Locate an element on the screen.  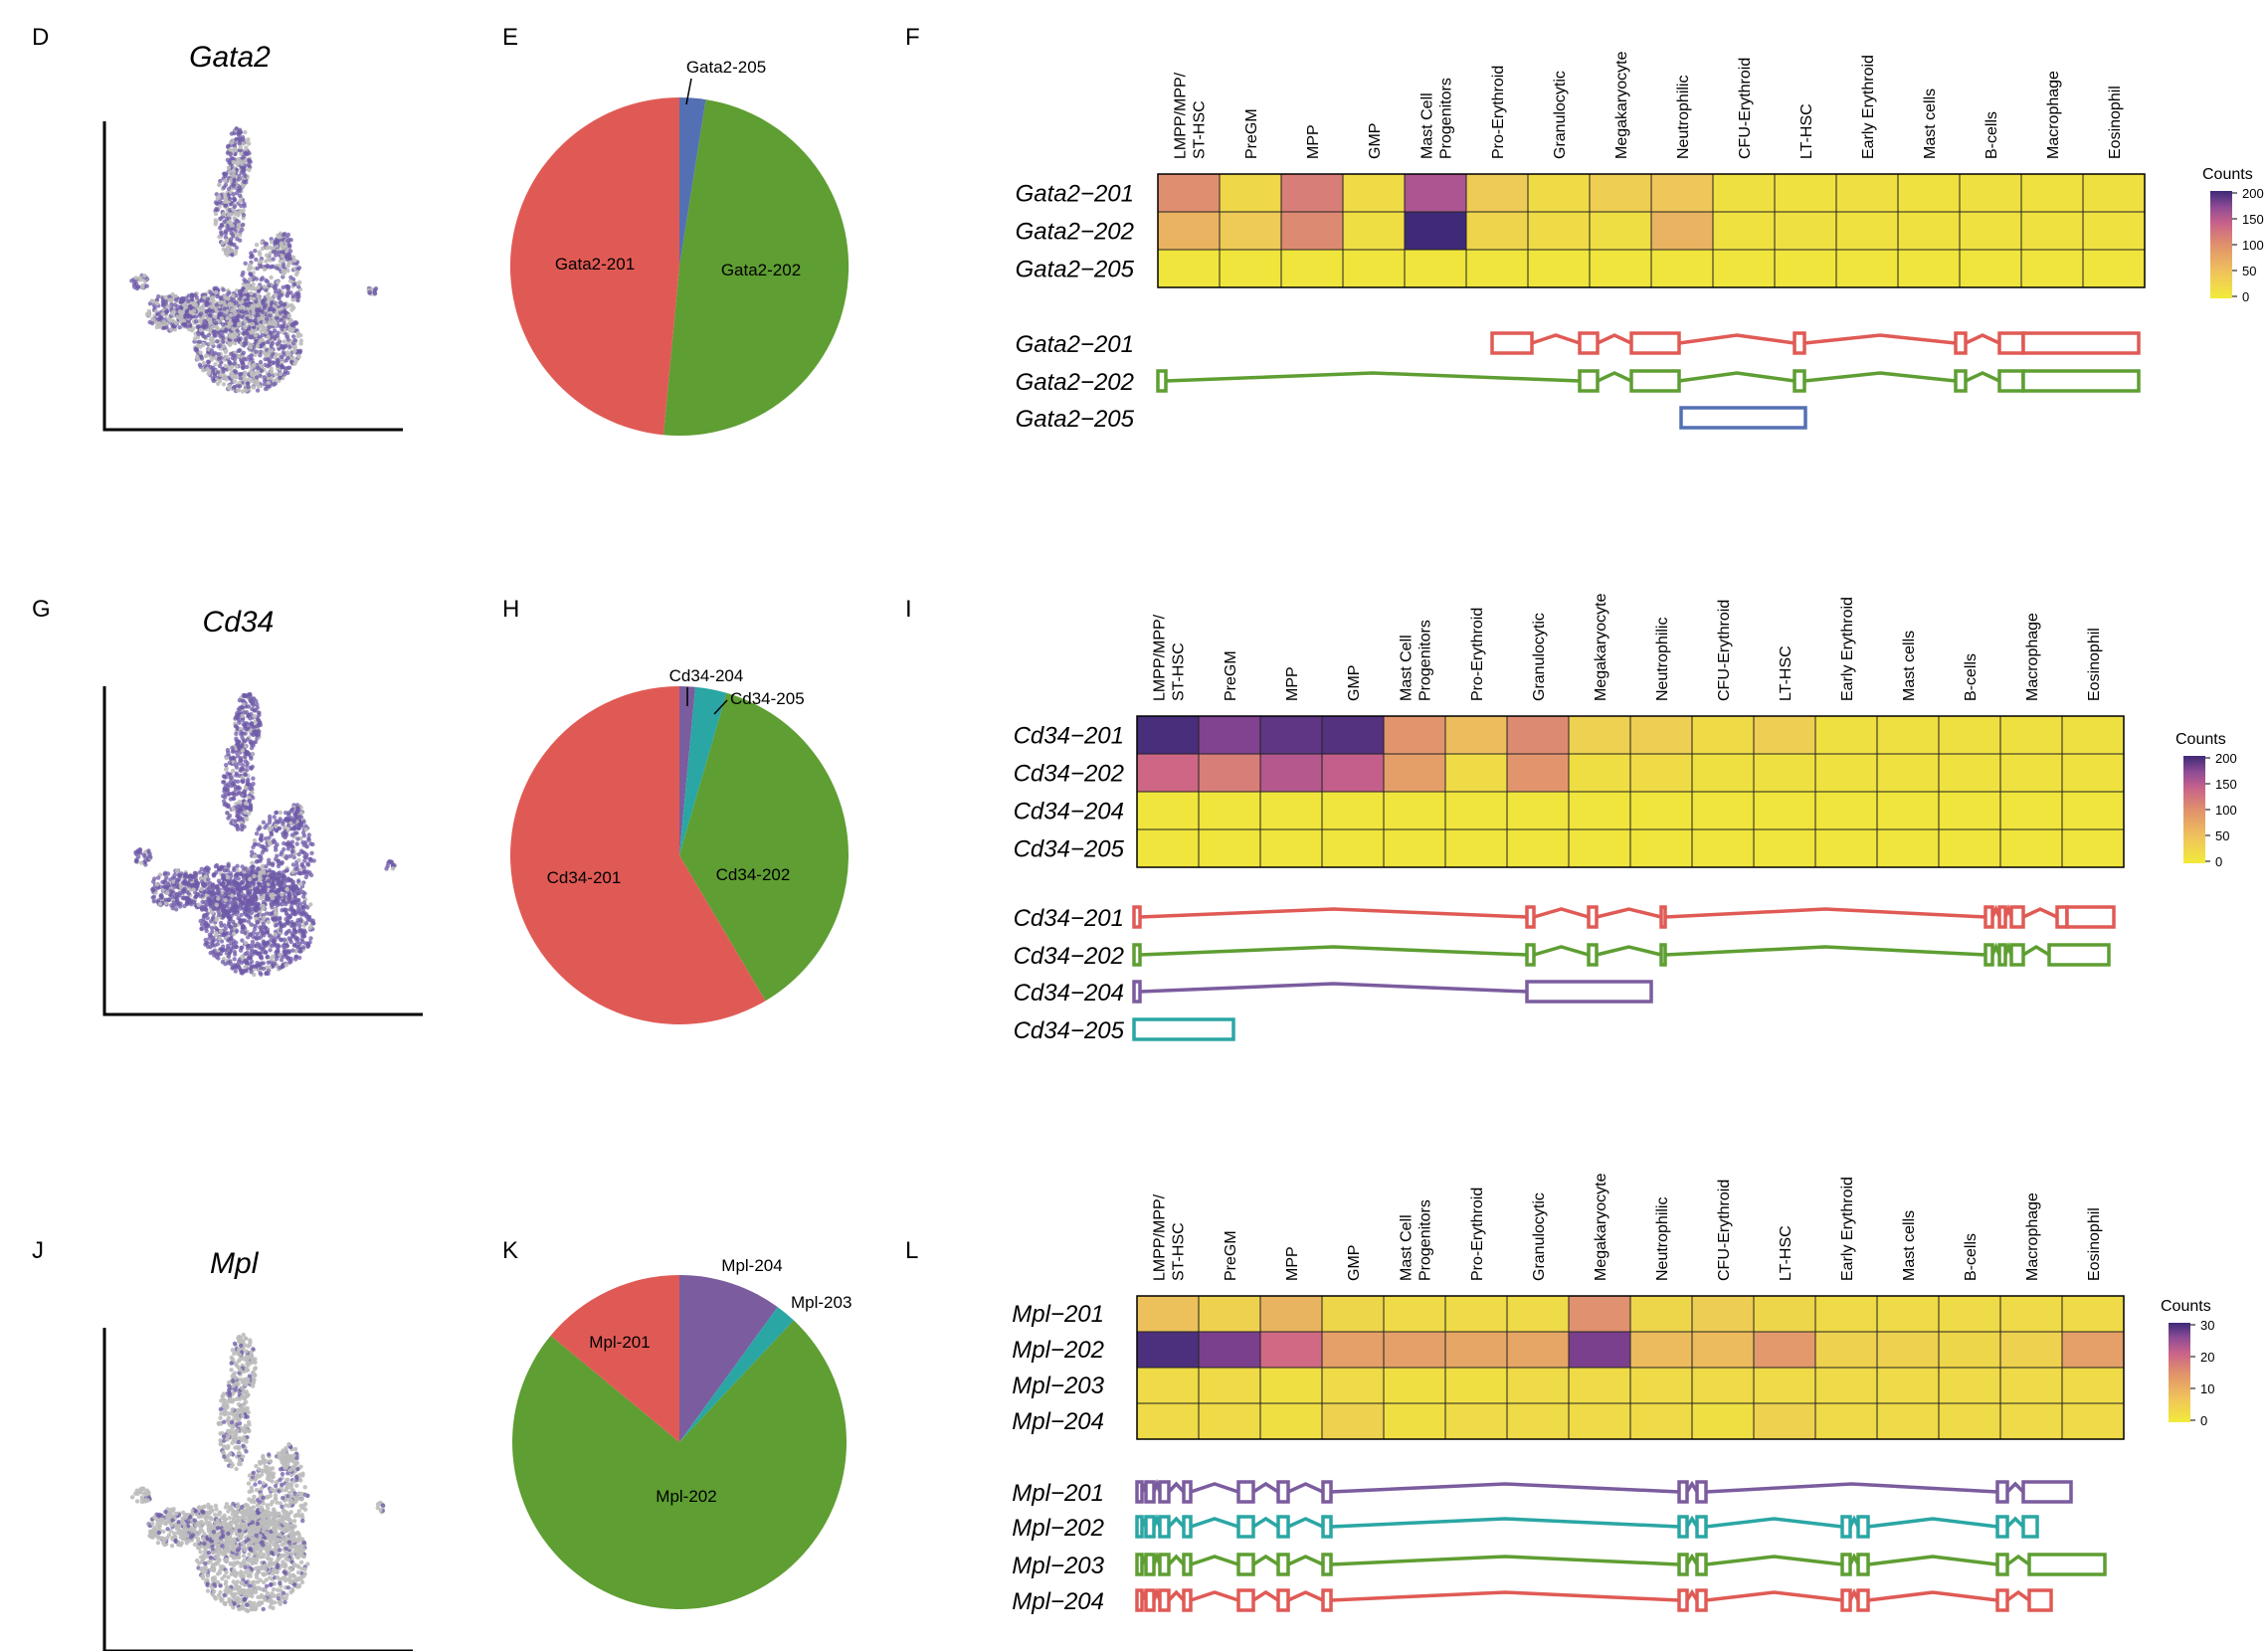
panel-letter: K is located at coordinates (510, 1250).